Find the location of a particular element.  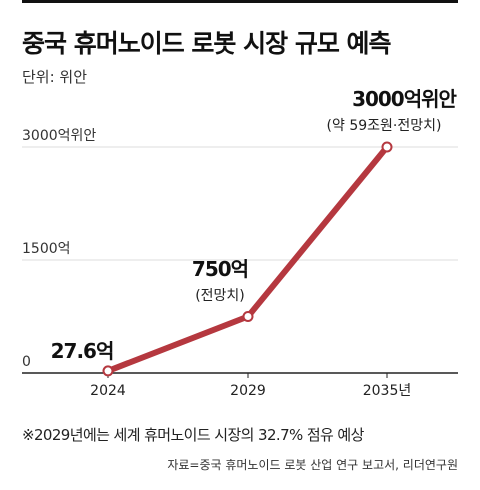

x-tick-label-0: 2024 is located at coordinates (108, 391).